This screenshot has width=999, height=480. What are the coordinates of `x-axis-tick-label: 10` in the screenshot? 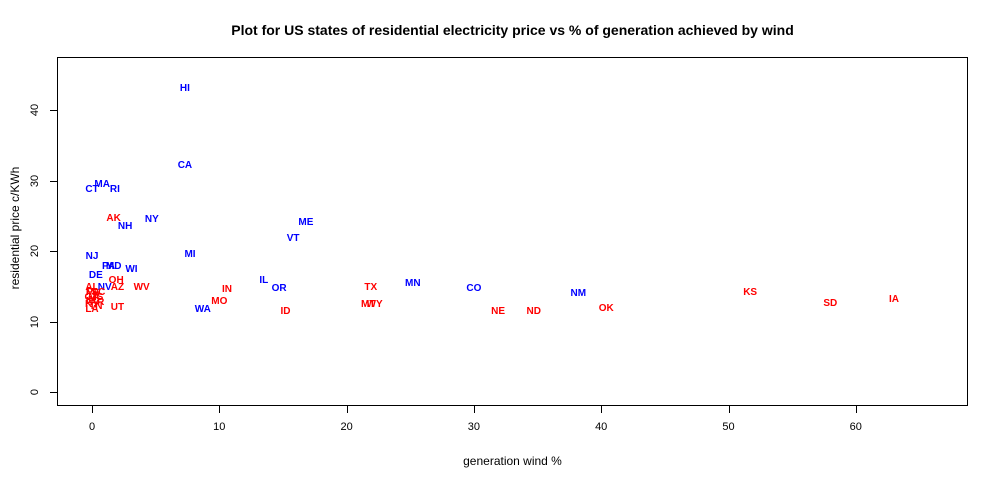 It's located at (219, 427).